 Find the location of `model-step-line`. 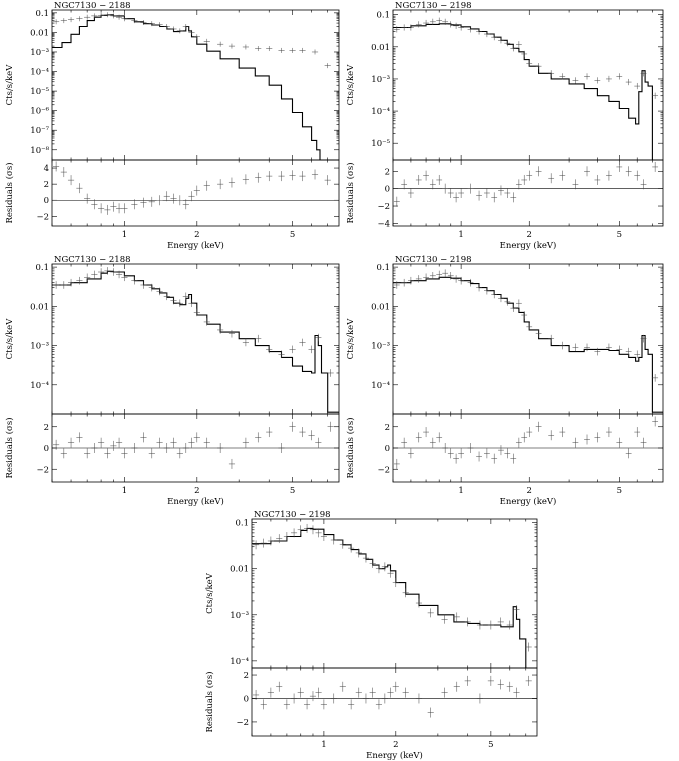

model-step-line is located at coordinates (528, 344).